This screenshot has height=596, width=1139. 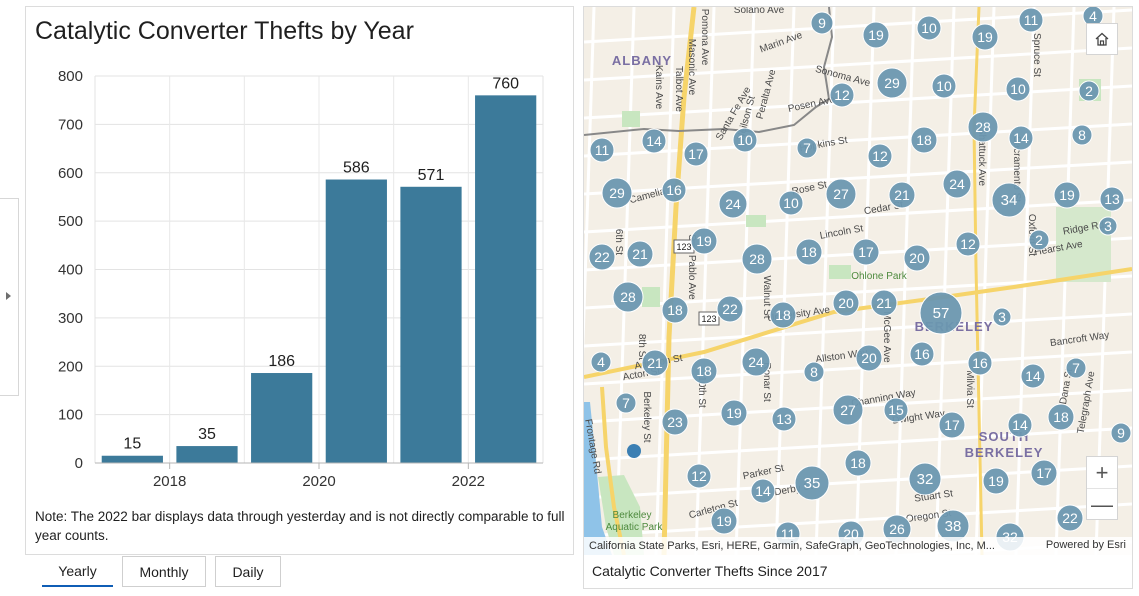 I want to click on bar-2020, so click(x=356, y=321).